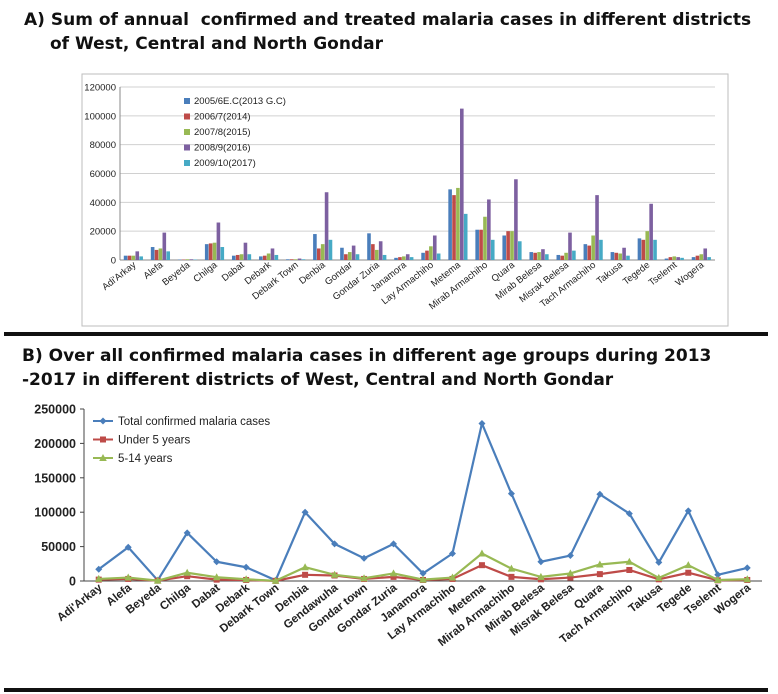 Image resolution: width=778 pixels, height=694 pixels. I want to click on chart-a-y-tick-label: 0, so click(113, 261).